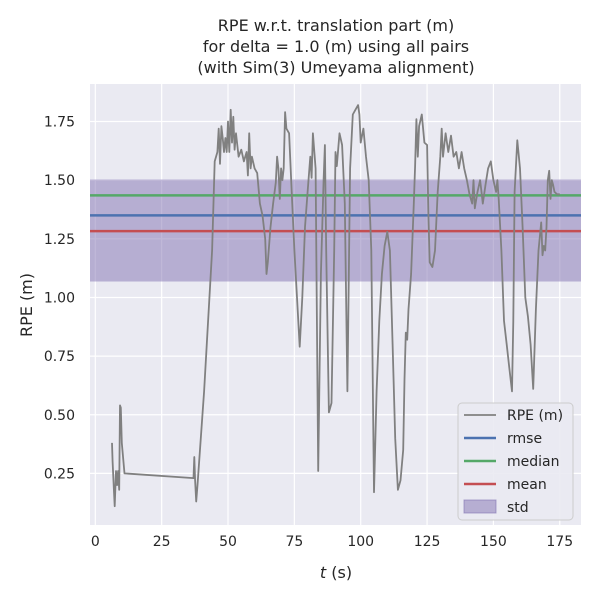 The height and width of the screenshot is (600, 600). I want to click on legend-label-median: median, so click(533, 462).